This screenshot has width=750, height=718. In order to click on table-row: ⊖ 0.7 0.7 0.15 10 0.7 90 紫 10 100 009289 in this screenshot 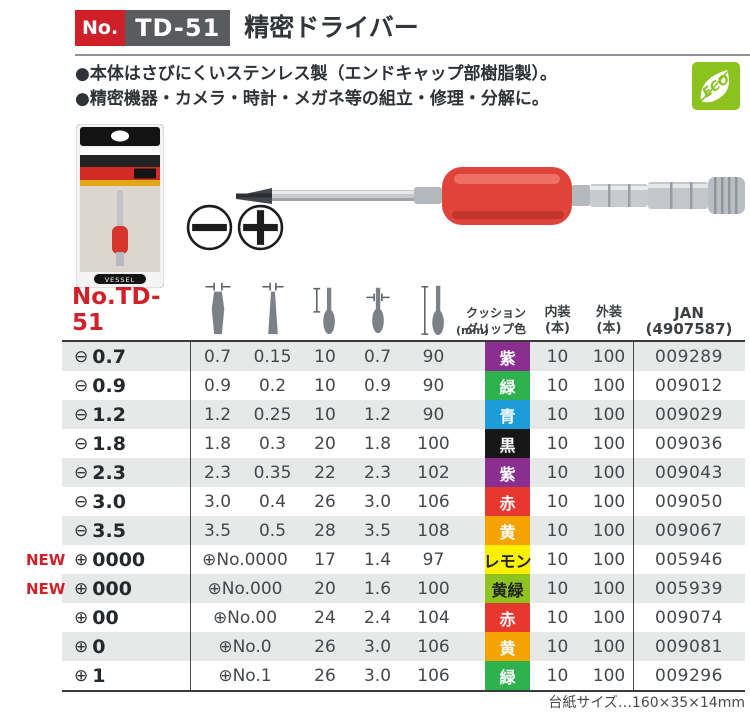, I will do `click(403, 356)`.